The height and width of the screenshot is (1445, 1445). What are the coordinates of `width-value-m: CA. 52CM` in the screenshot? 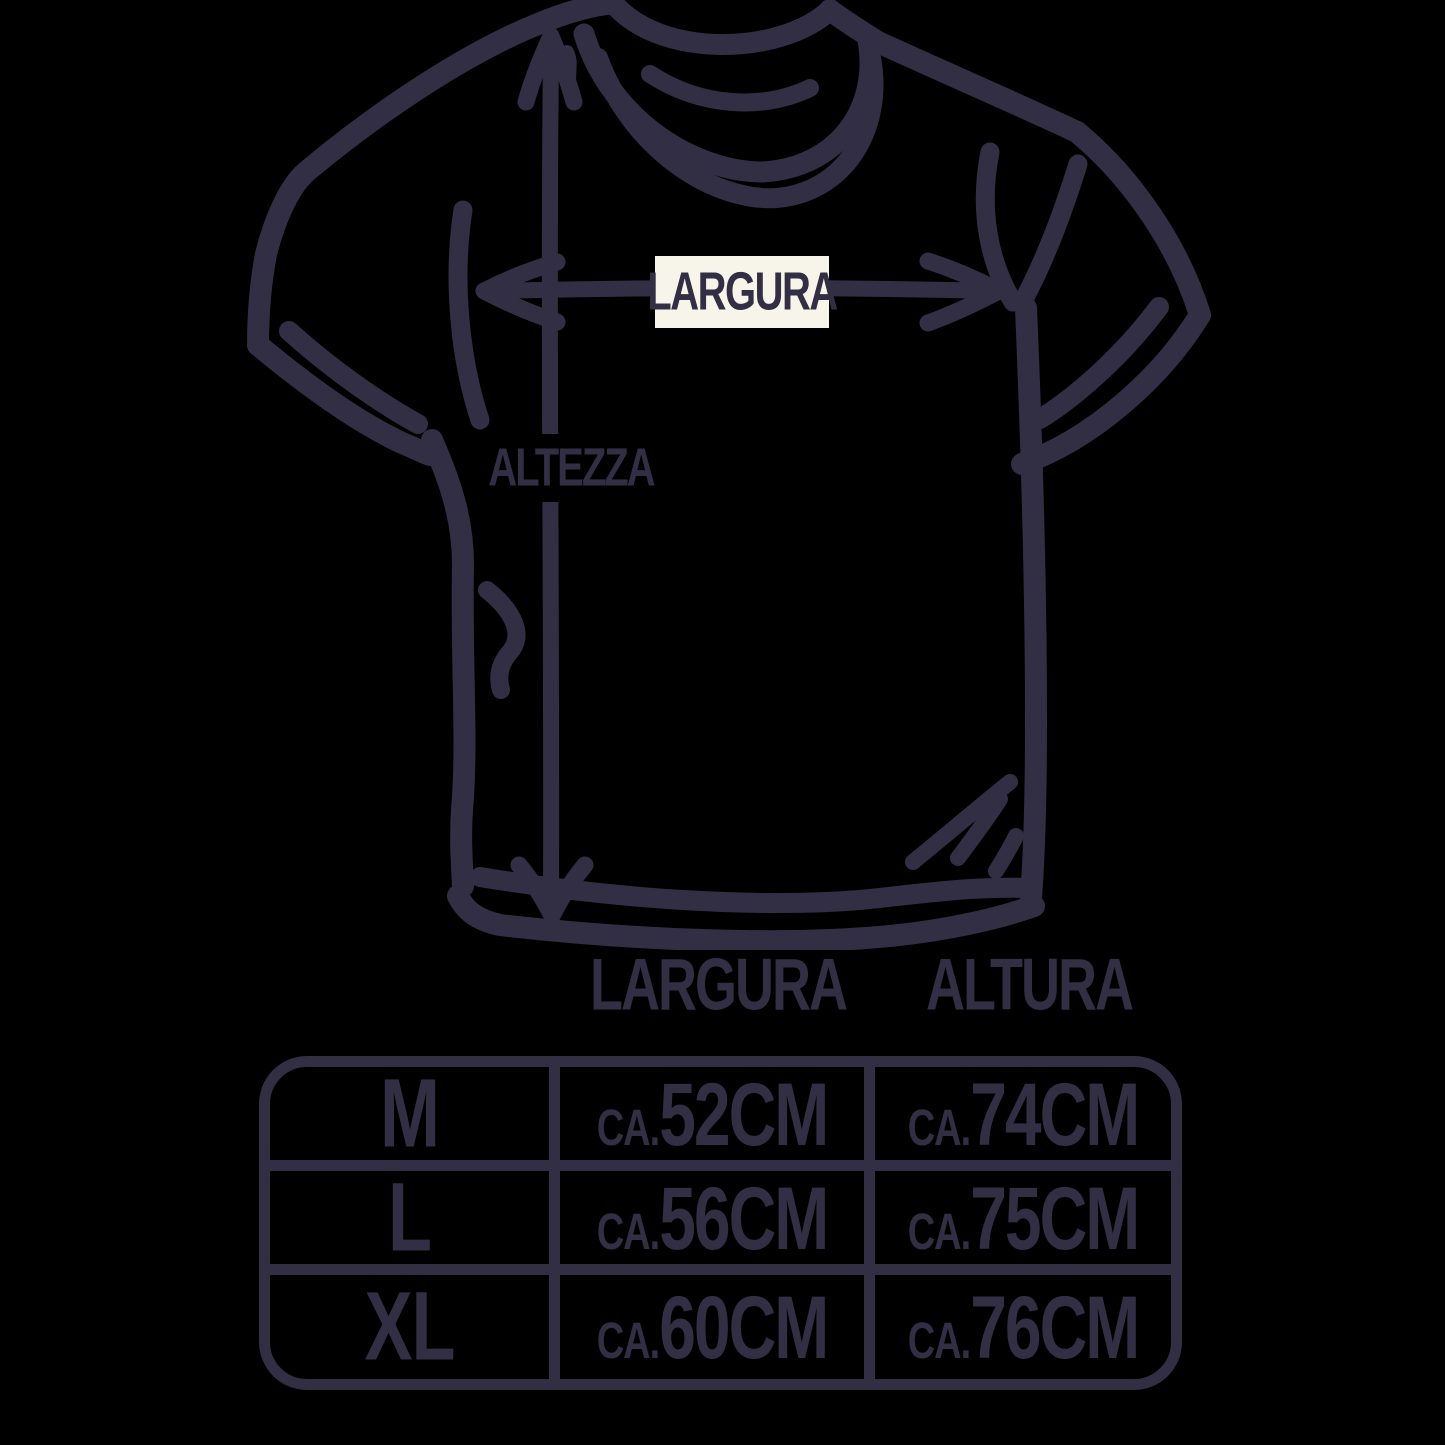 It's located at (713, 1115).